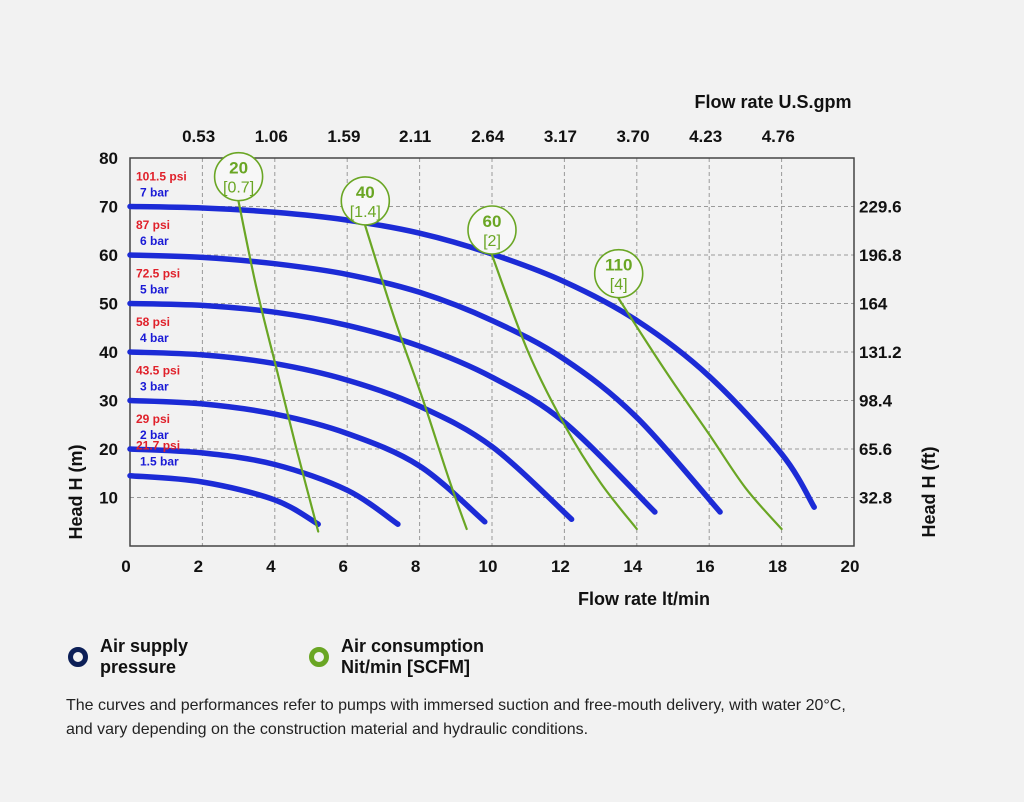 The height and width of the screenshot is (802, 1024). I want to click on bar-label: 1.5 bar, so click(159, 462).